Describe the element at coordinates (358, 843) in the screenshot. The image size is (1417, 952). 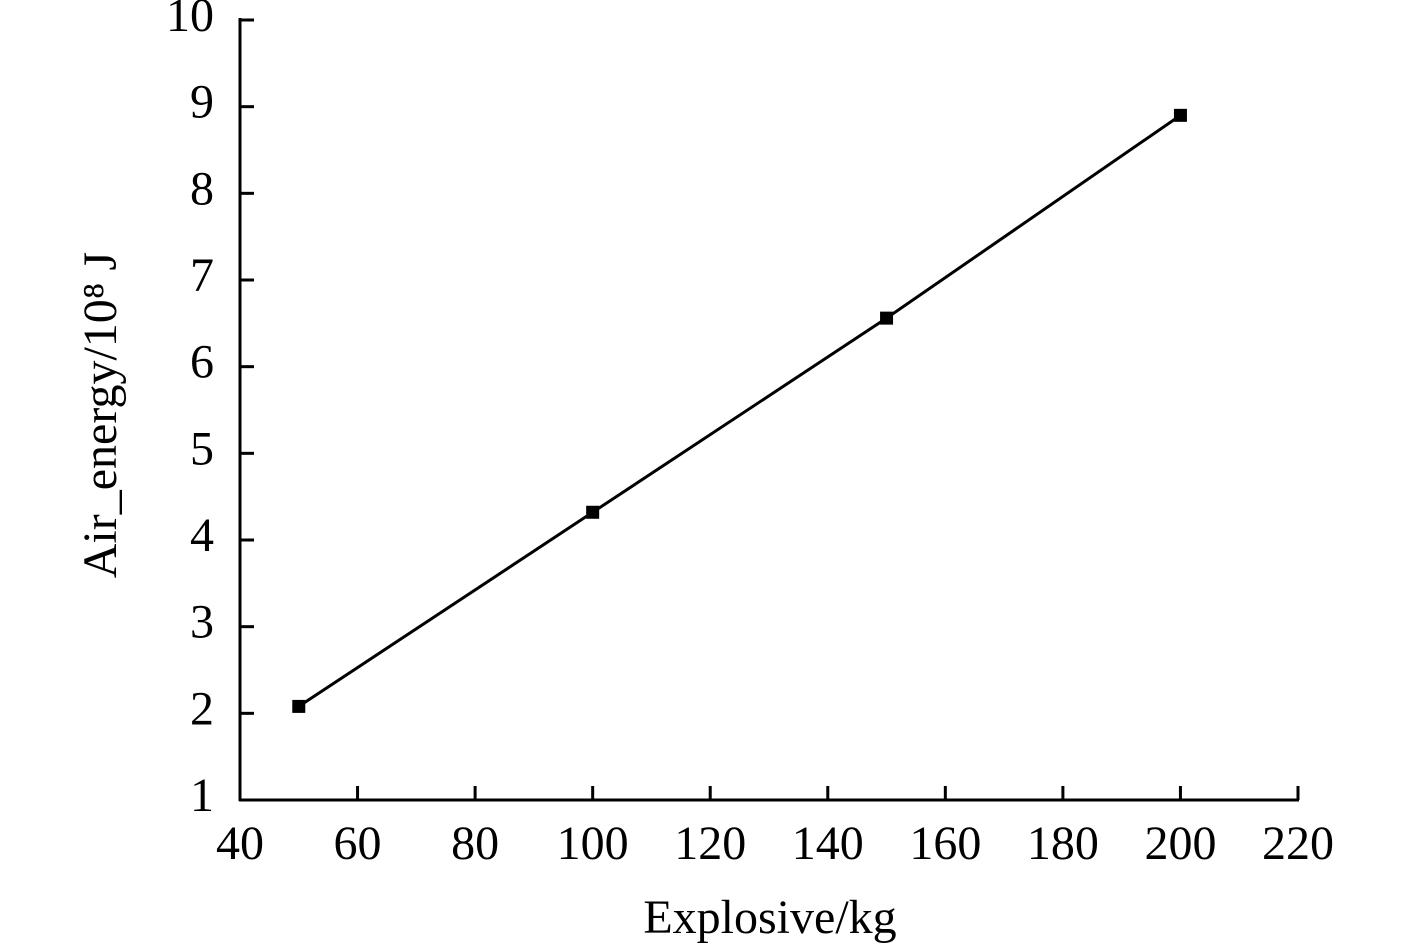
I see `x-tick-label: 60` at that location.